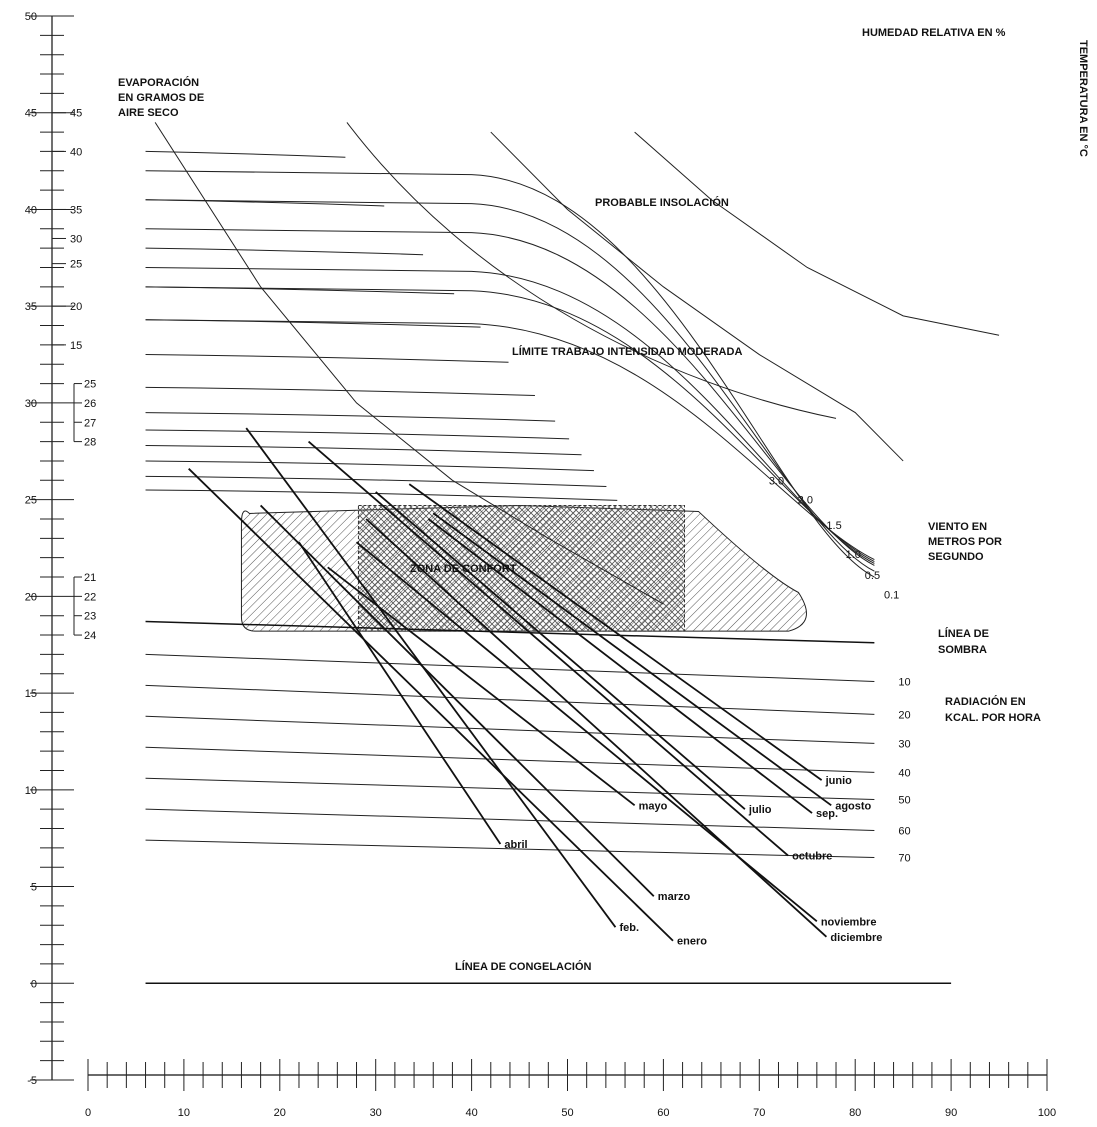 This screenshot has height=1127, width=1097. I want to click on y-tick-label: 30, so click(31, 404).